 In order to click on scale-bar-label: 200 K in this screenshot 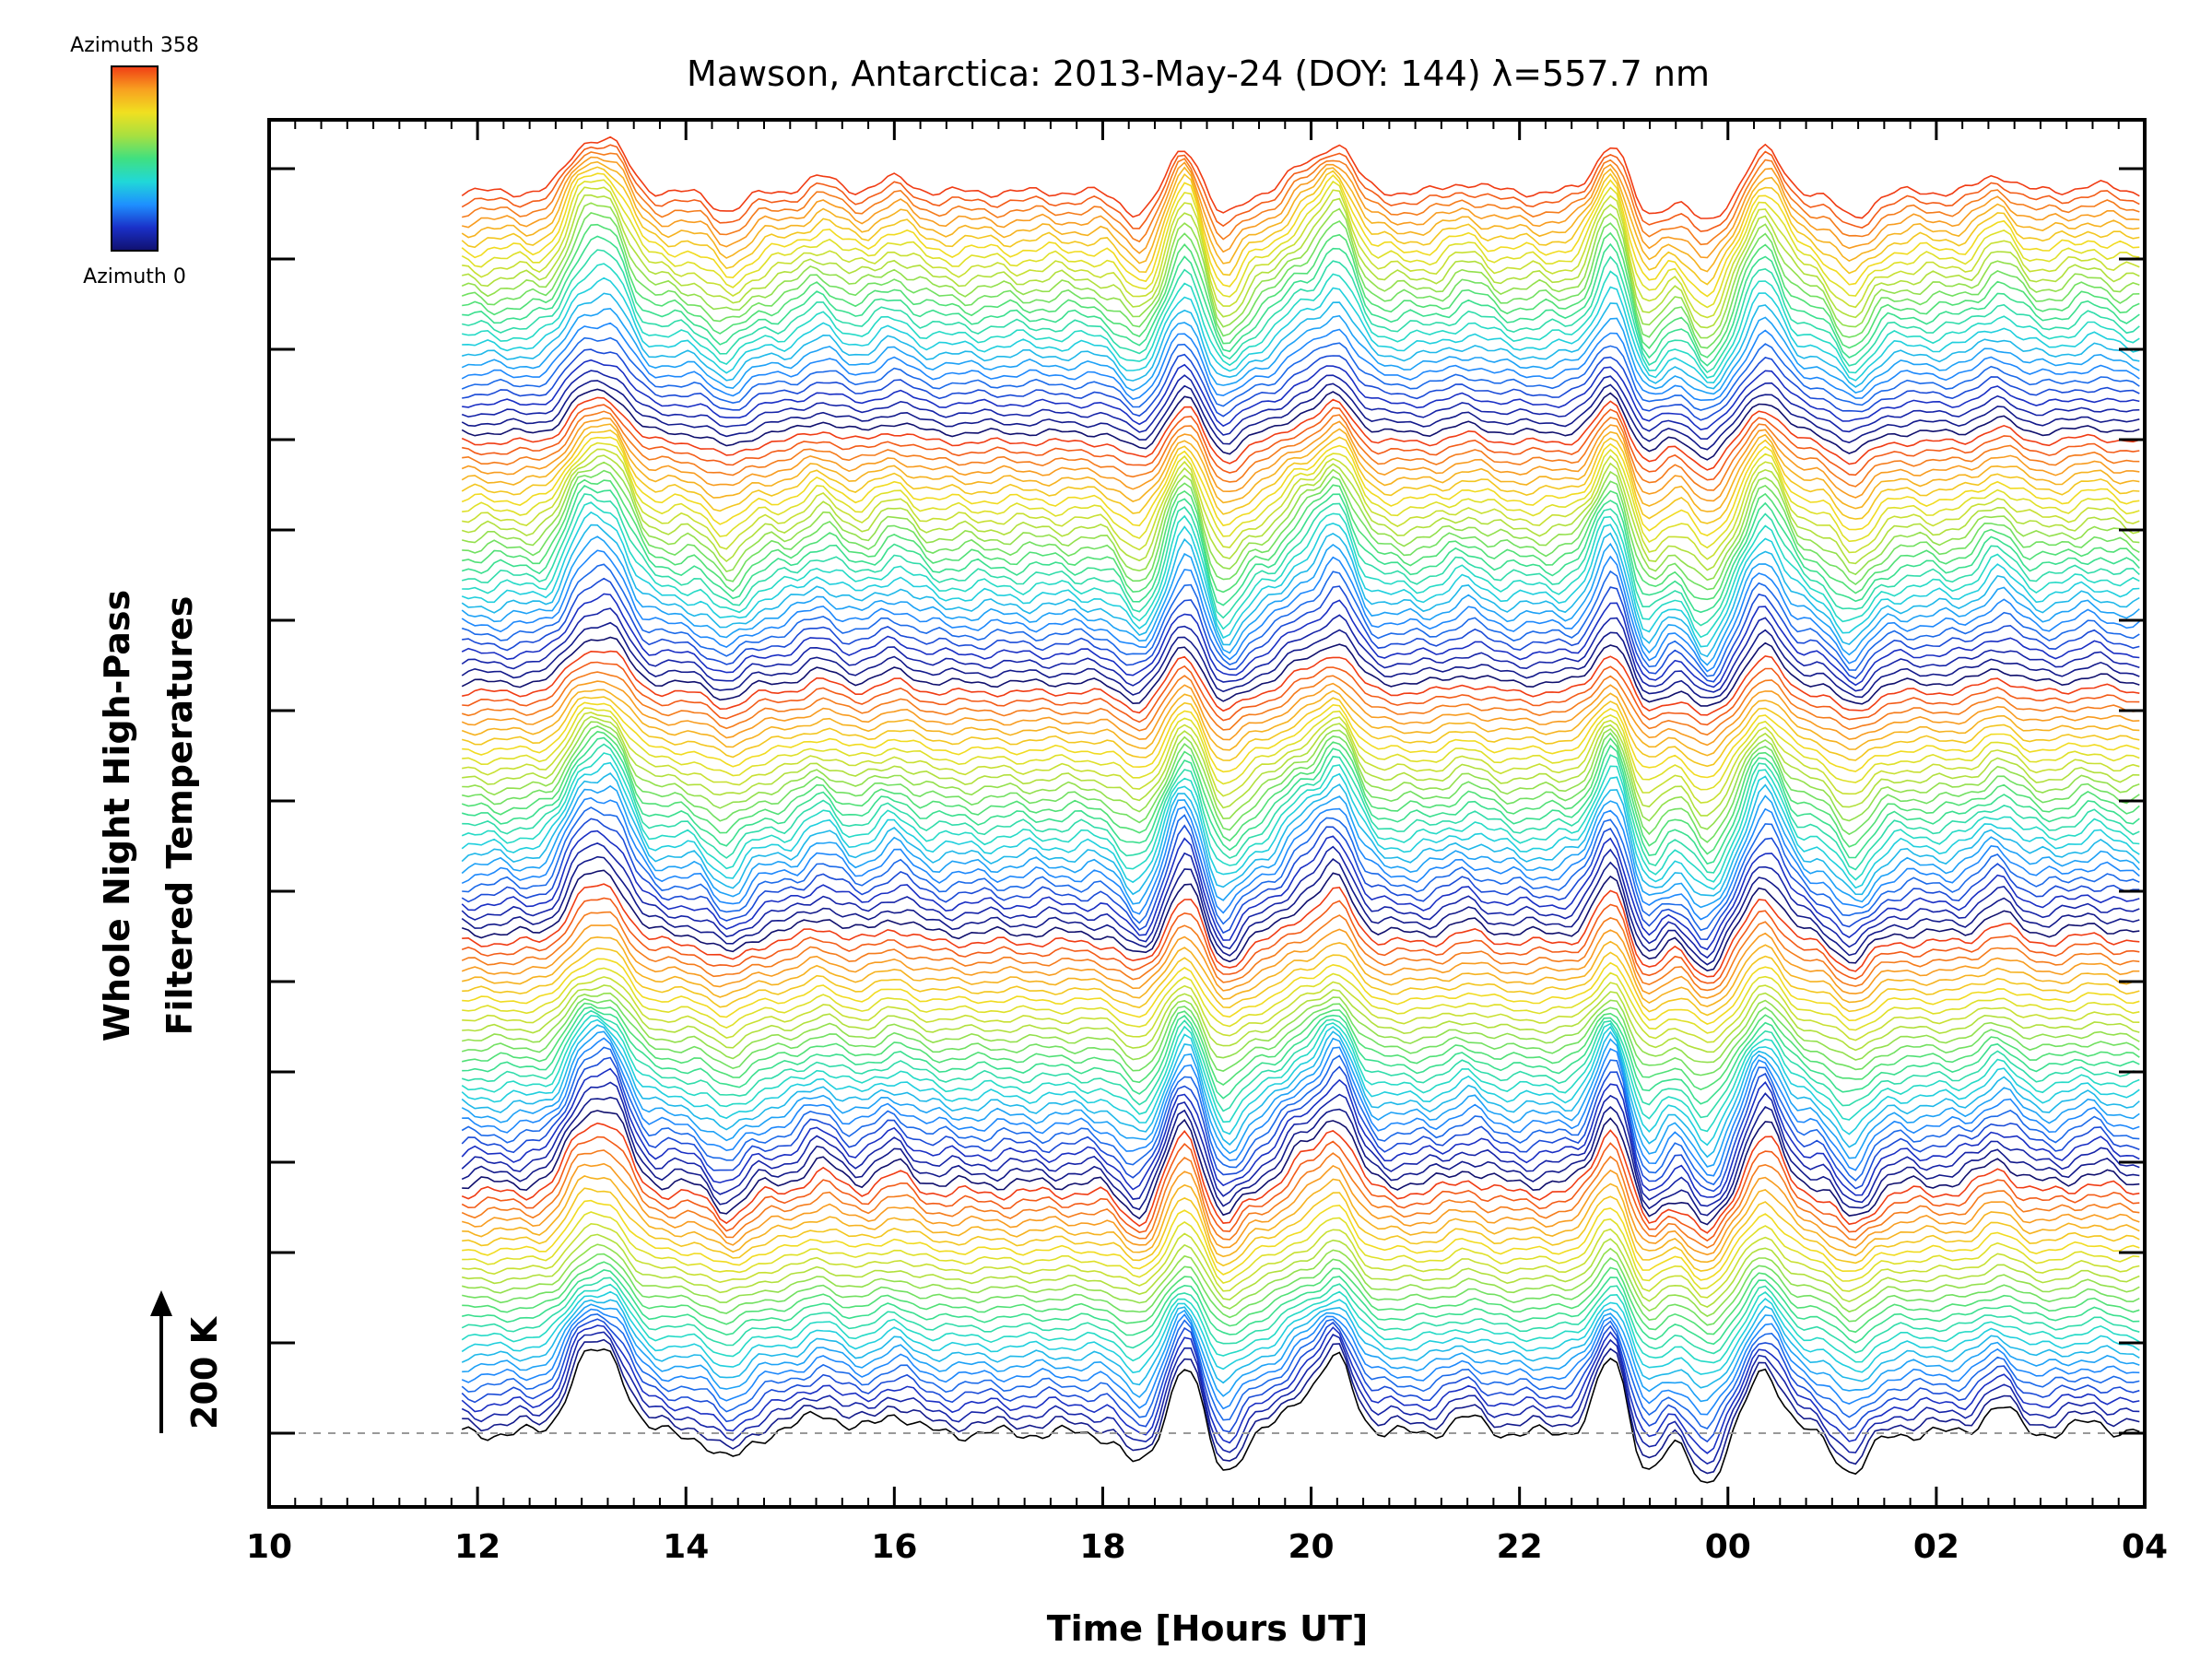, I will do `click(204, 1372)`.